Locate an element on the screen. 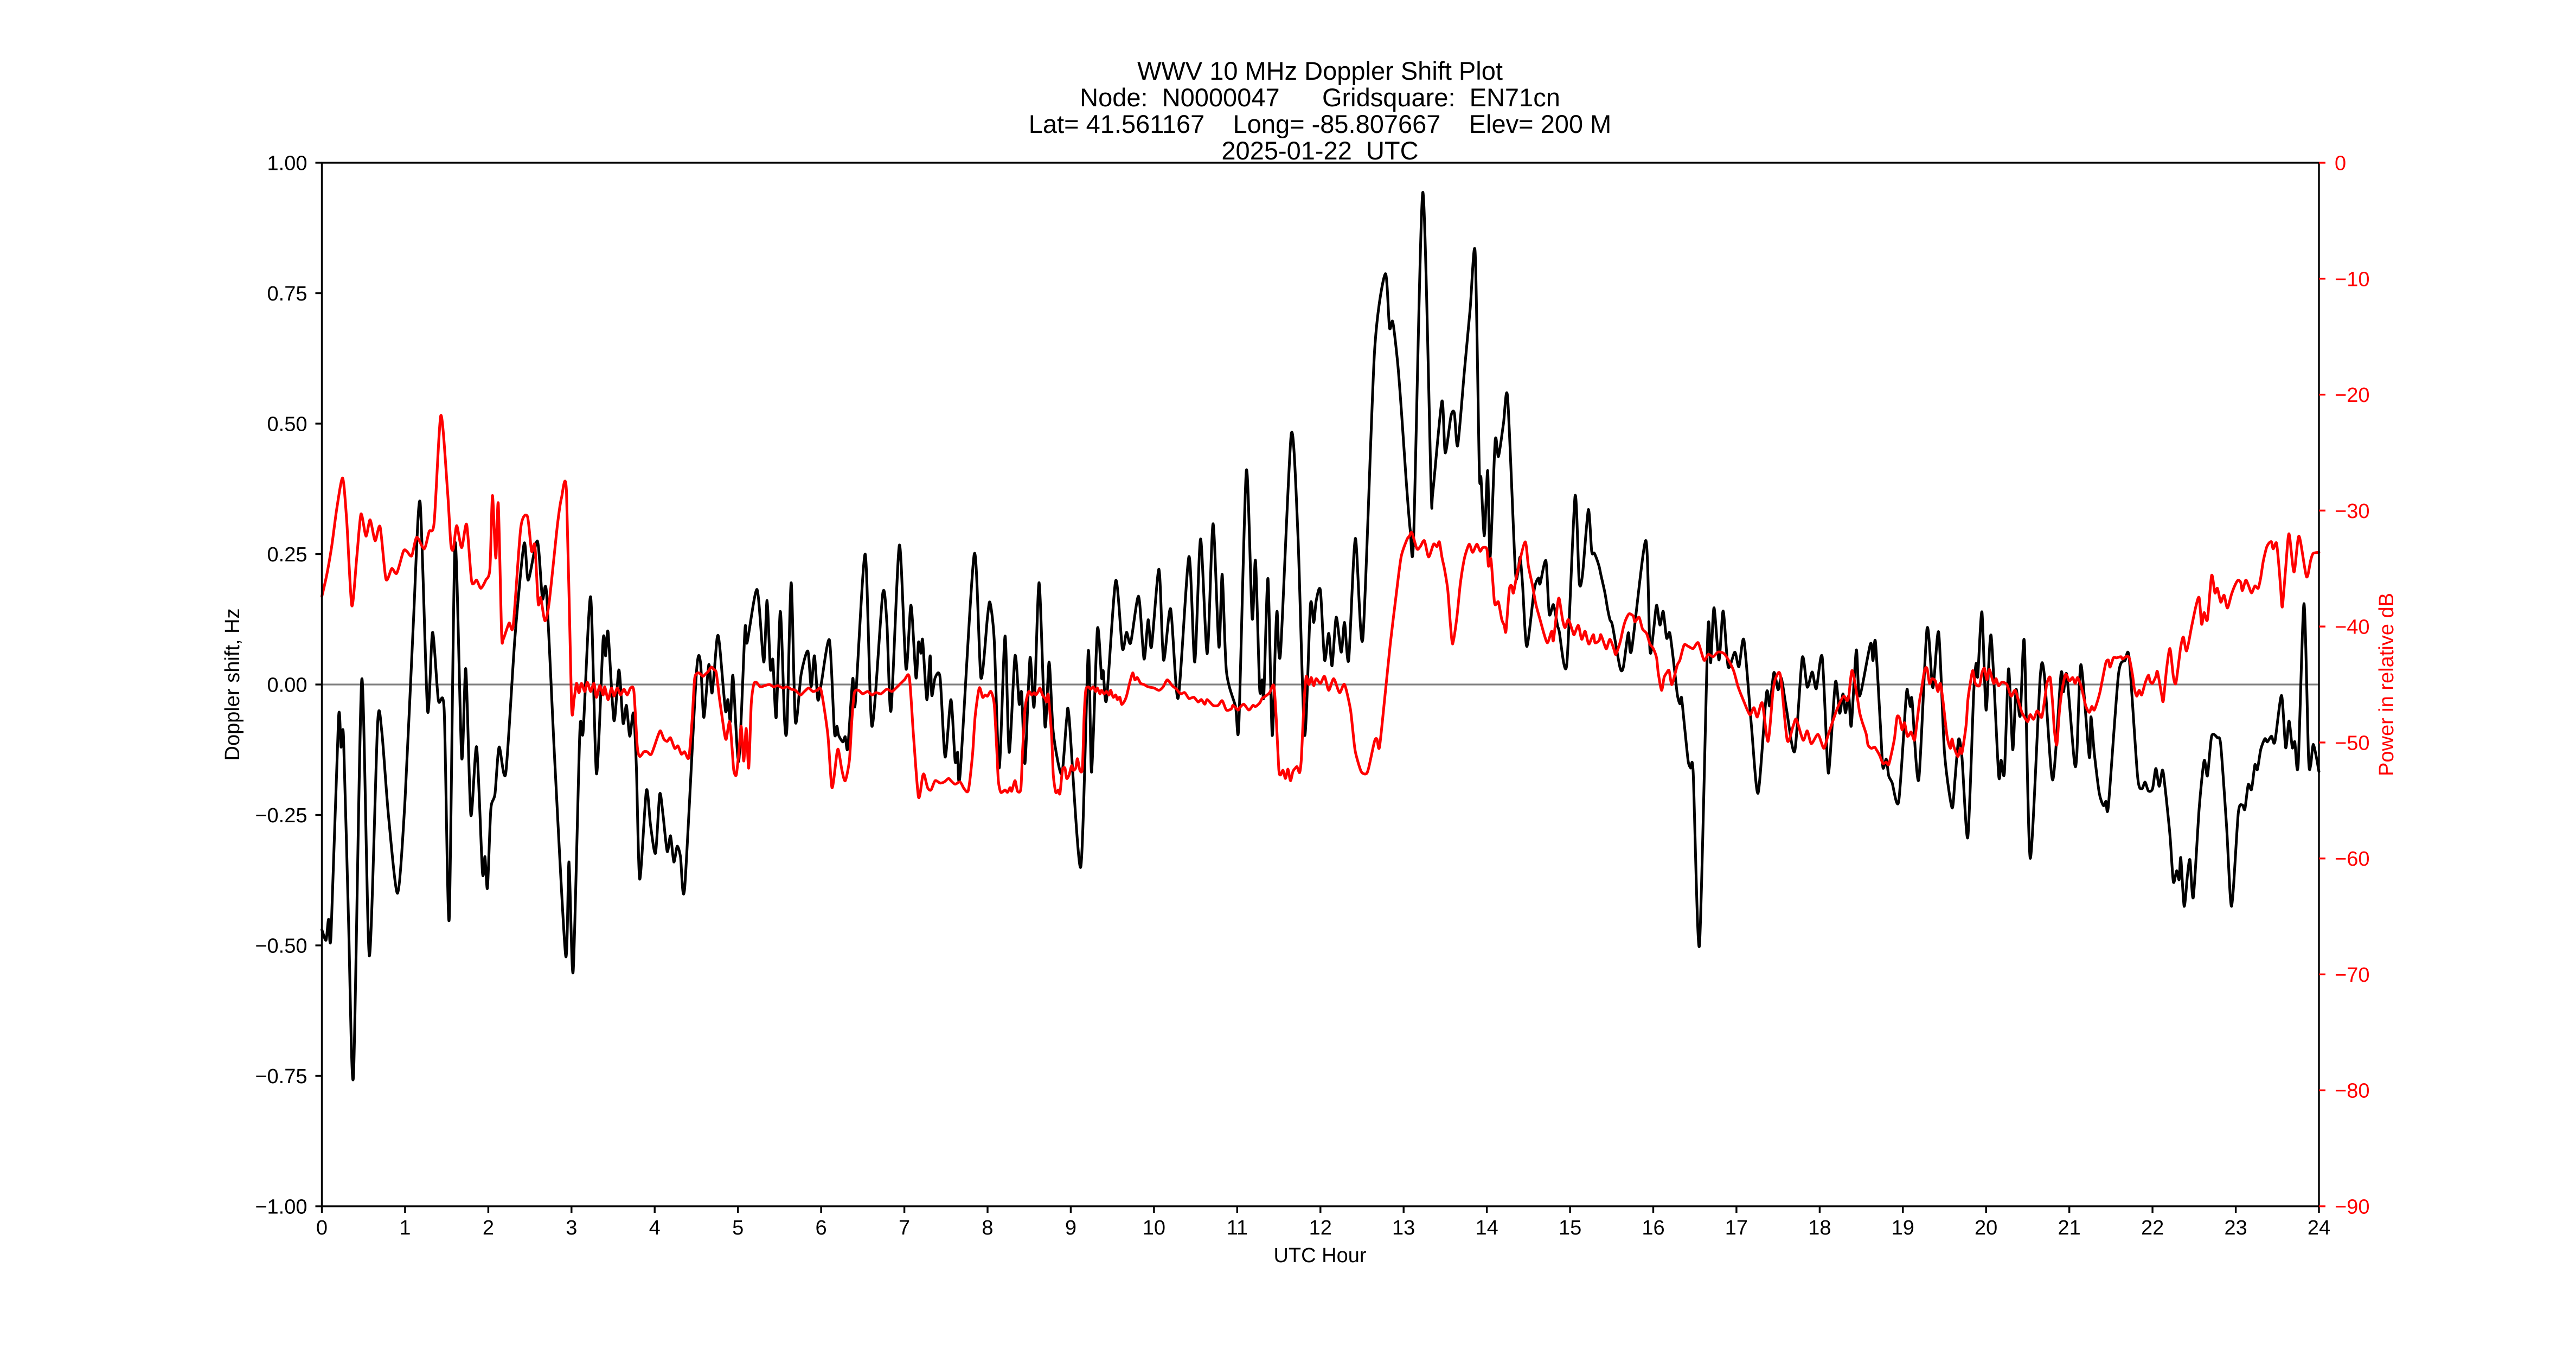  svg-text: 1 is located at coordinates (405, 1228).